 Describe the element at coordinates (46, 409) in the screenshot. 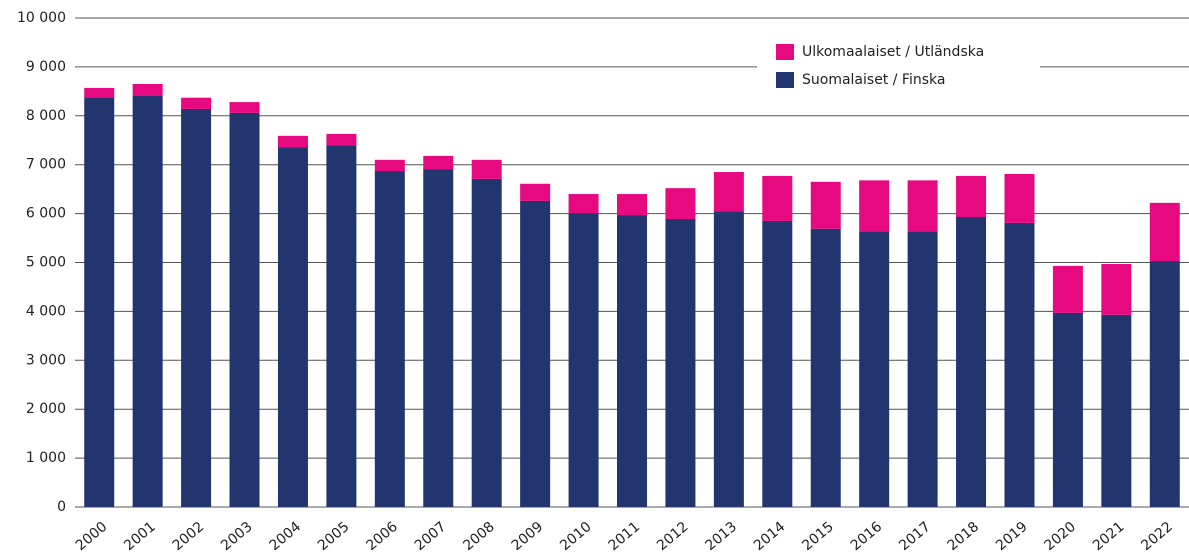

I see `y-tick-label: 2 000` at that location.